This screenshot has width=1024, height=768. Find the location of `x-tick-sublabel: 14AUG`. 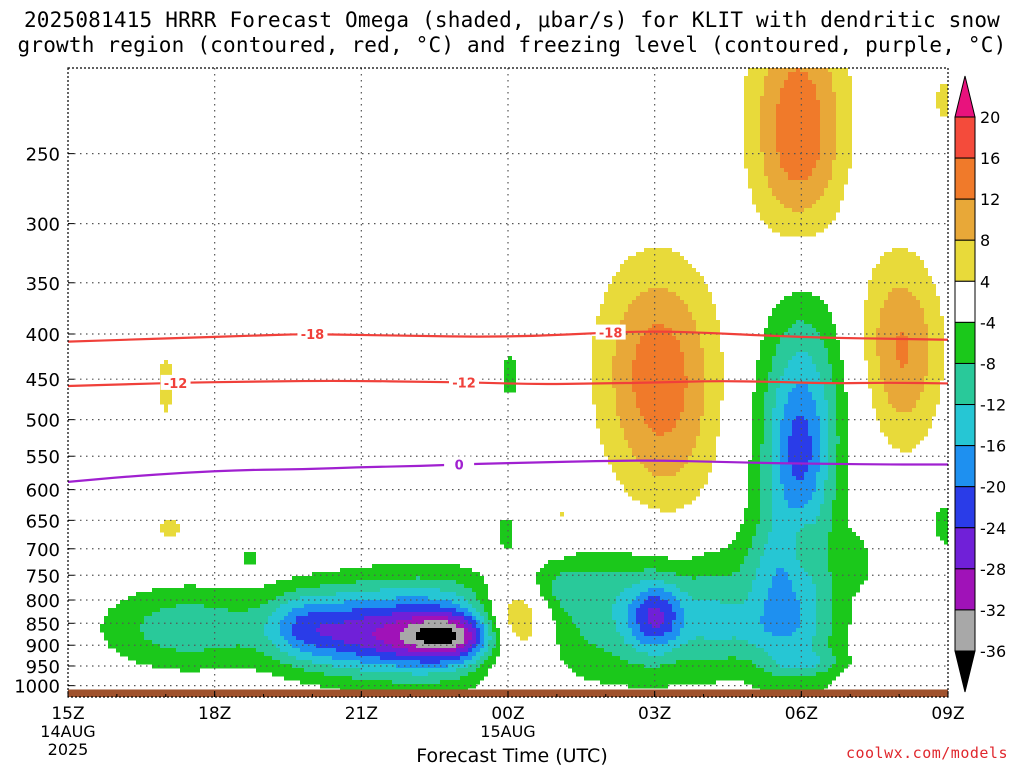

x-tick-sublabel: 14AUG is located at coordinates (67, 731).